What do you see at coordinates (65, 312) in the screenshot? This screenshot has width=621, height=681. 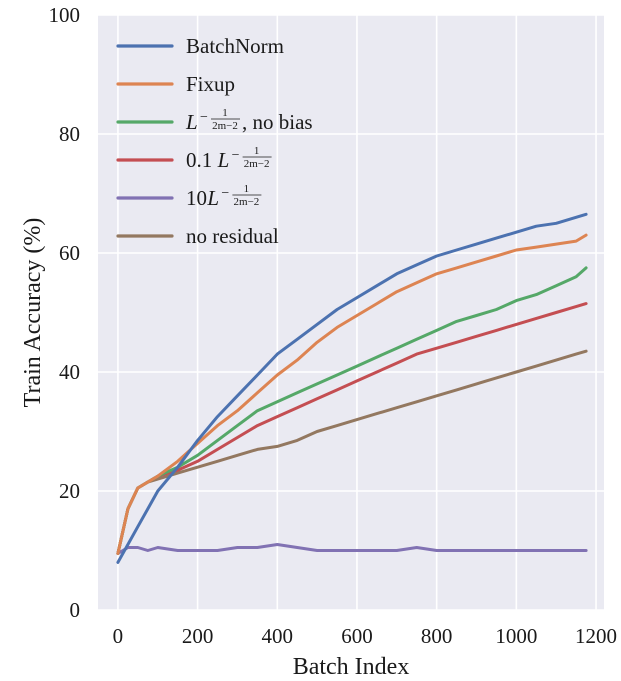 I see `y-axis-ticks: 0 20 40 60 80 100` at bounding box center [65, 312].